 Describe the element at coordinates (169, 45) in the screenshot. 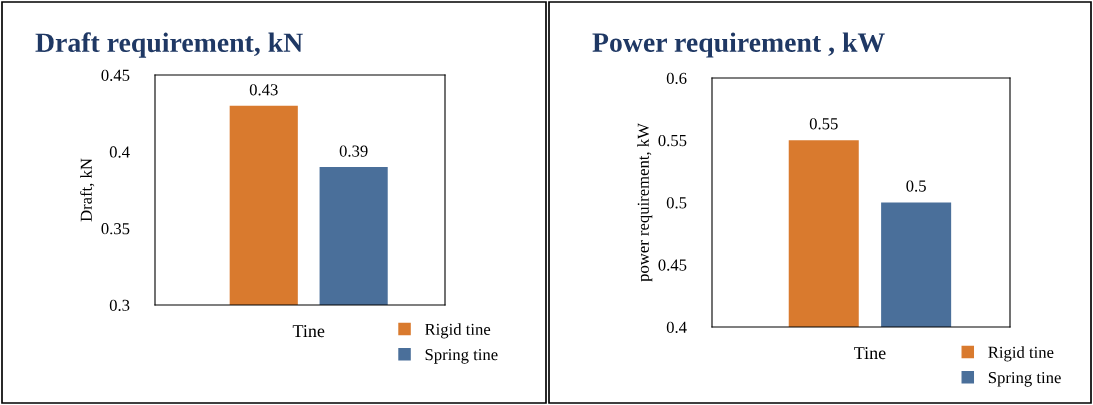

I see `chart-title: Draft requirement, kN` at that location.